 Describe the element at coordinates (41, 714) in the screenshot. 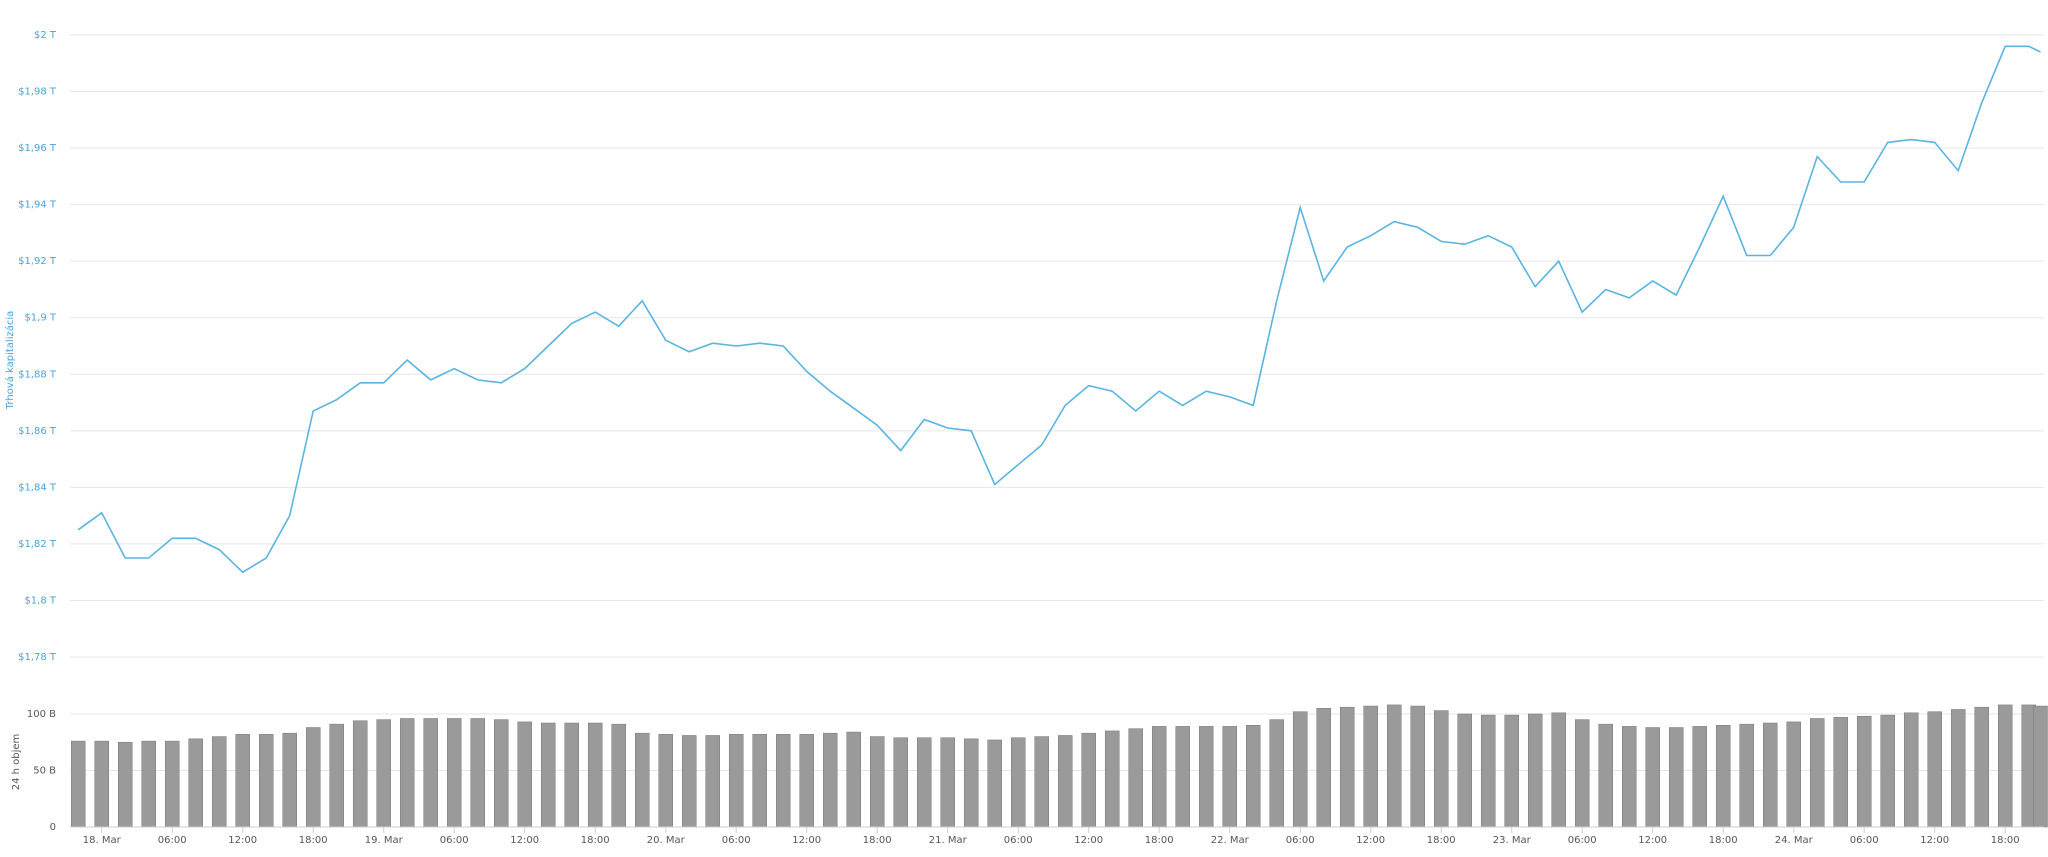

I see `y-tick-label: 100 B` at that location.